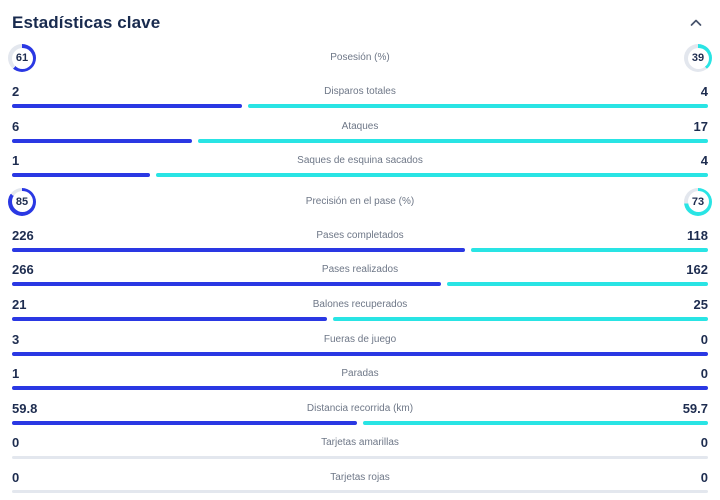  Describe the element at coordinates (19, 304) in the screenshot. I see `home-value: 21` at that location.